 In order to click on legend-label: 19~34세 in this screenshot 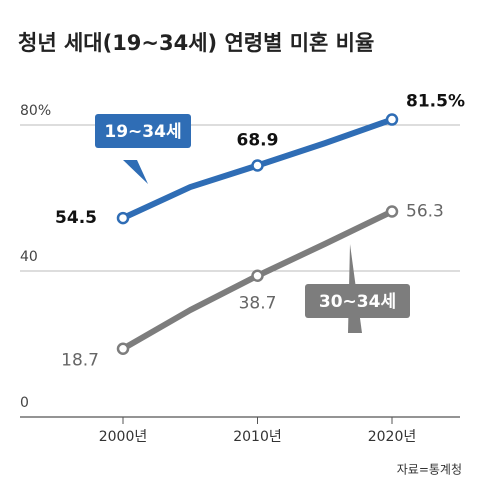, I will do `click(142, 132)`.